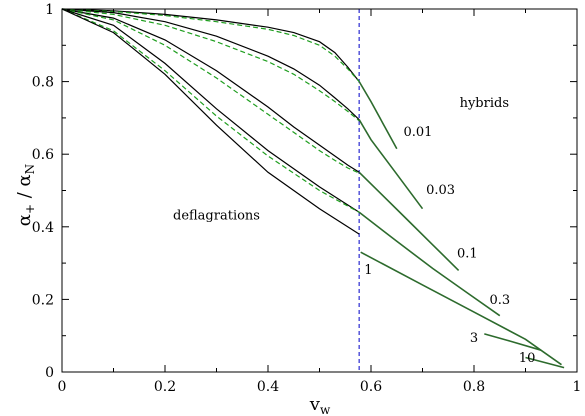 The height and width of the screenshot is (416, 585). I want to click on y-tick-label: 0.8, so click(43, 83).